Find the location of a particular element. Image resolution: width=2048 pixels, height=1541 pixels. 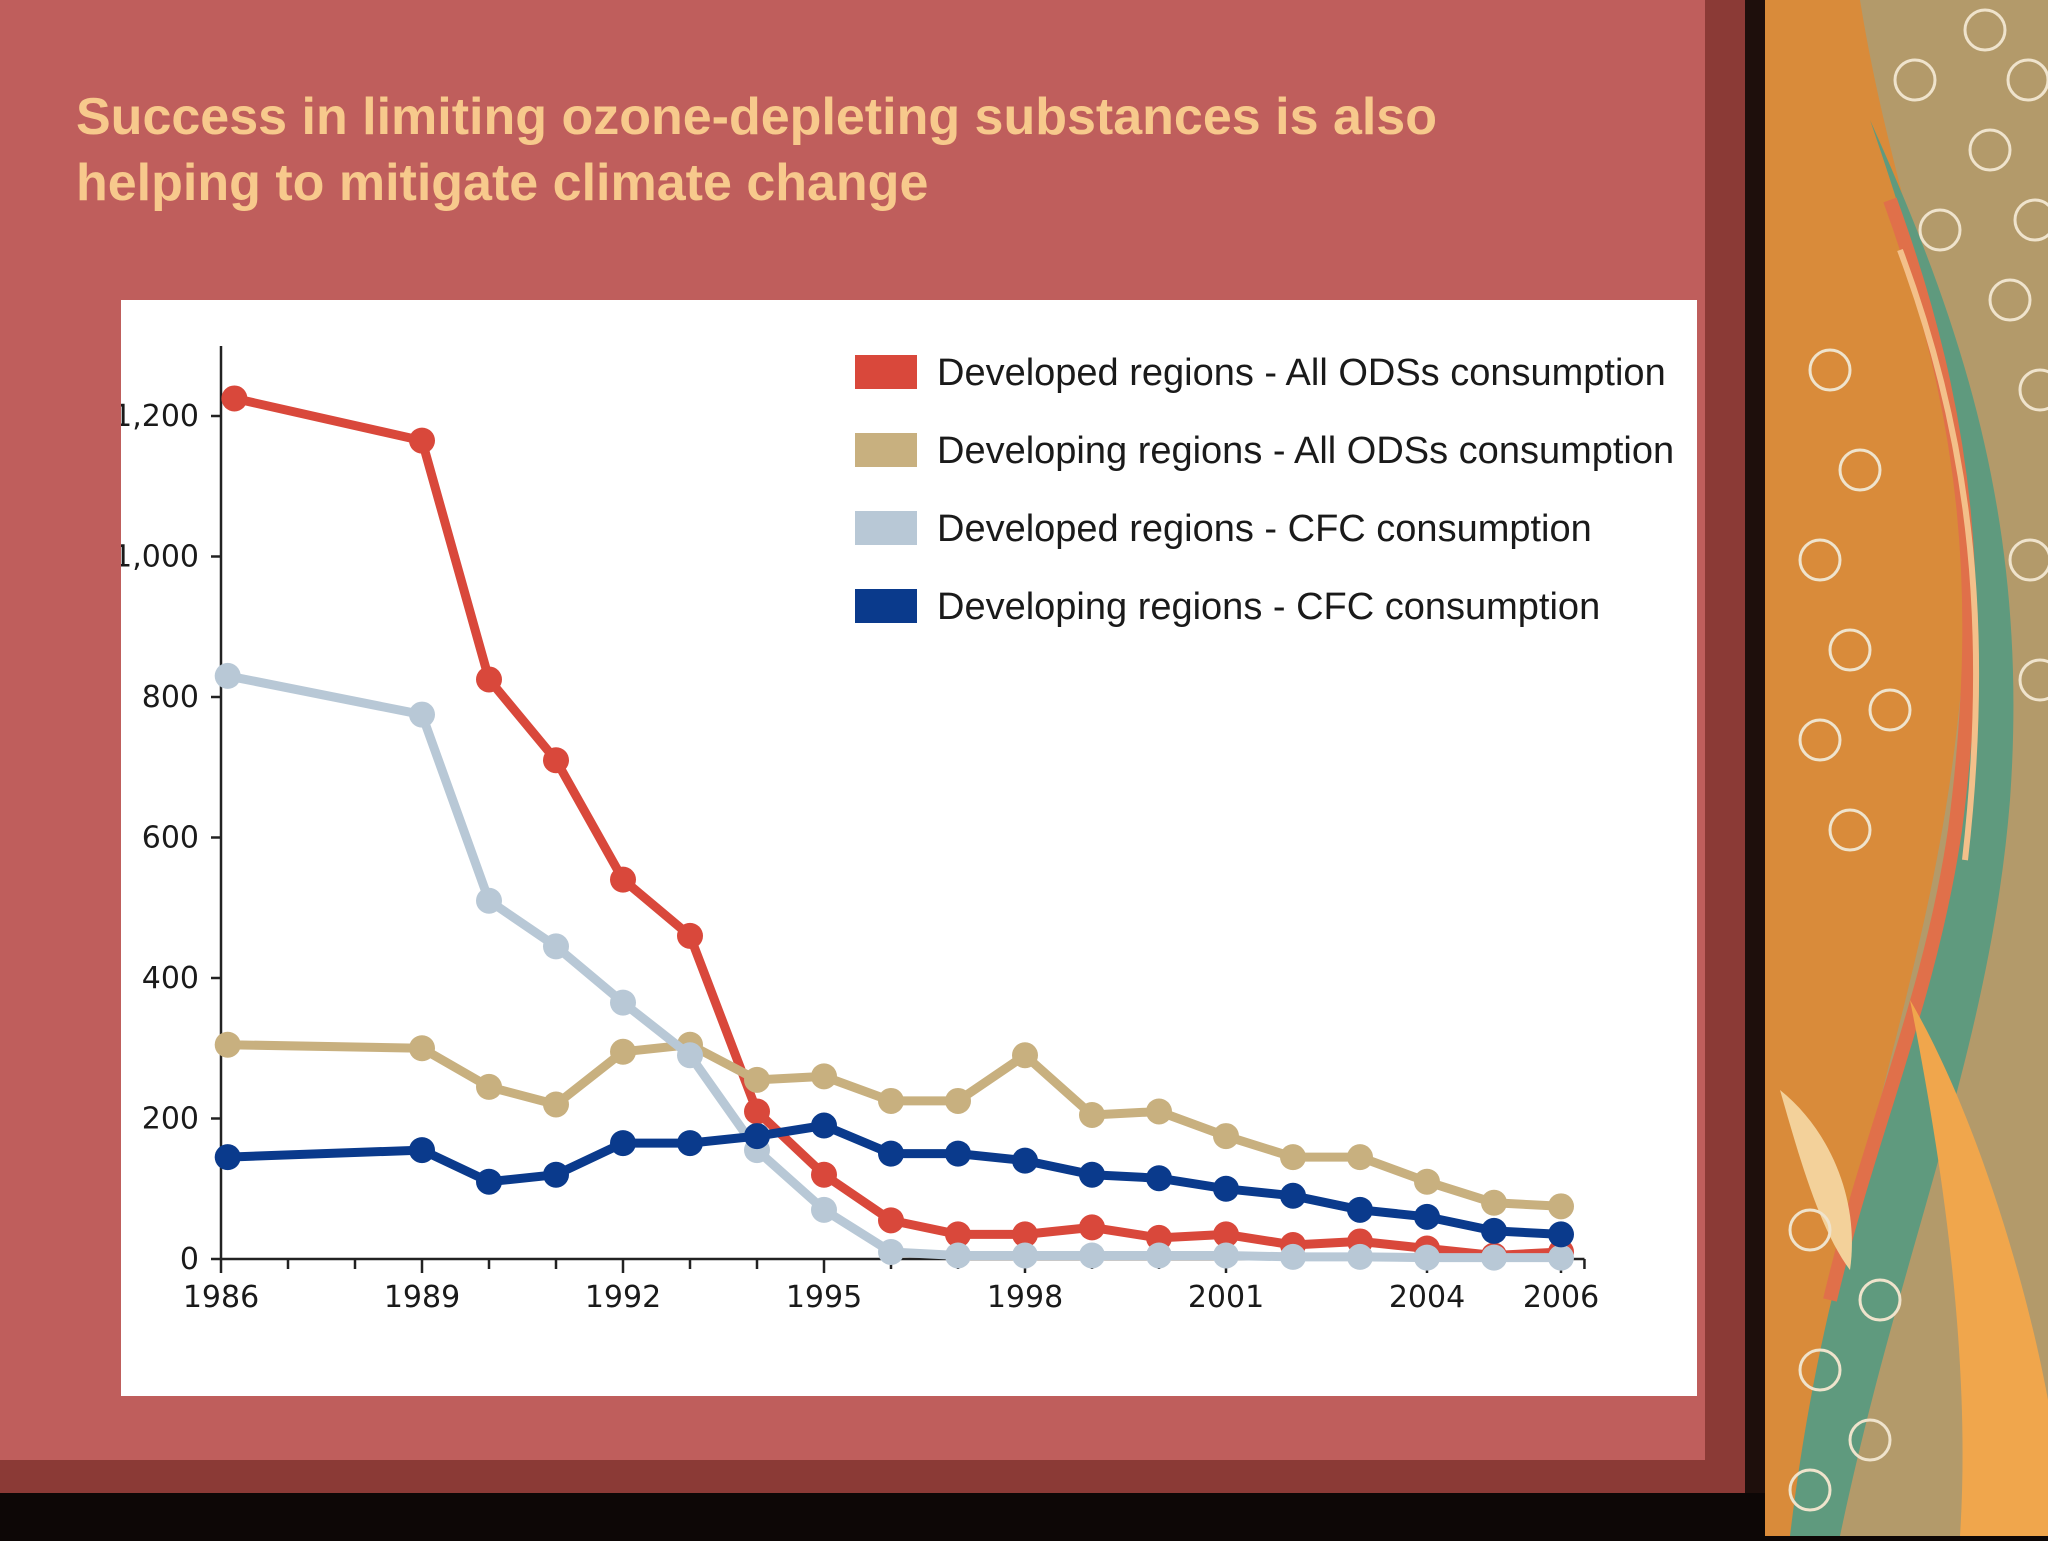

y-tick-label: 800 is located at coordinates (170, 697).